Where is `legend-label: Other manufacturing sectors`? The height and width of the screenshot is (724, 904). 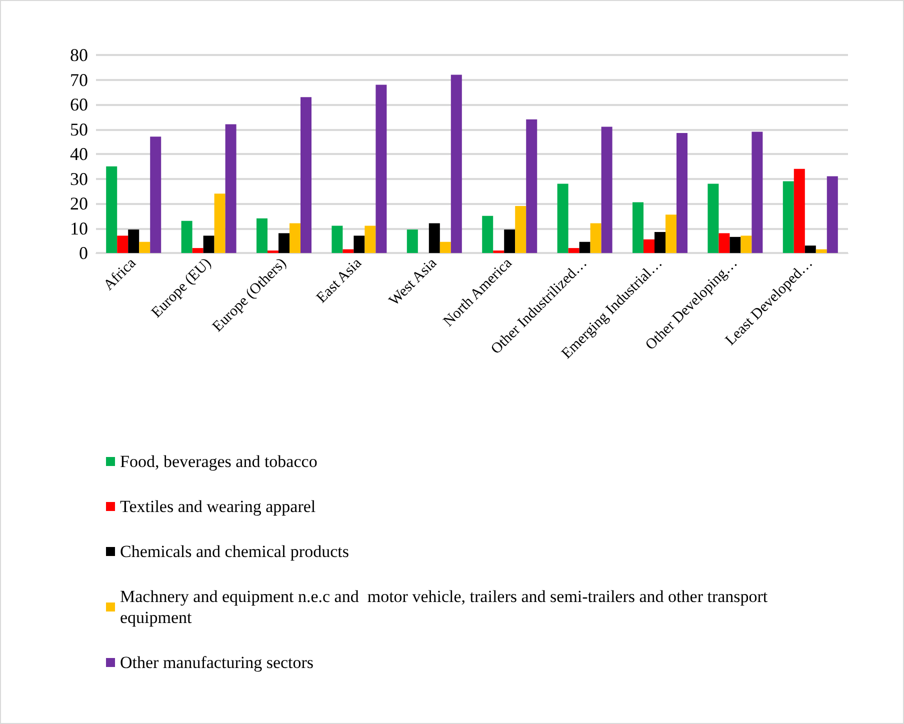 legend-label: Other manufacturing sectors is located at coordinates (217, 662).